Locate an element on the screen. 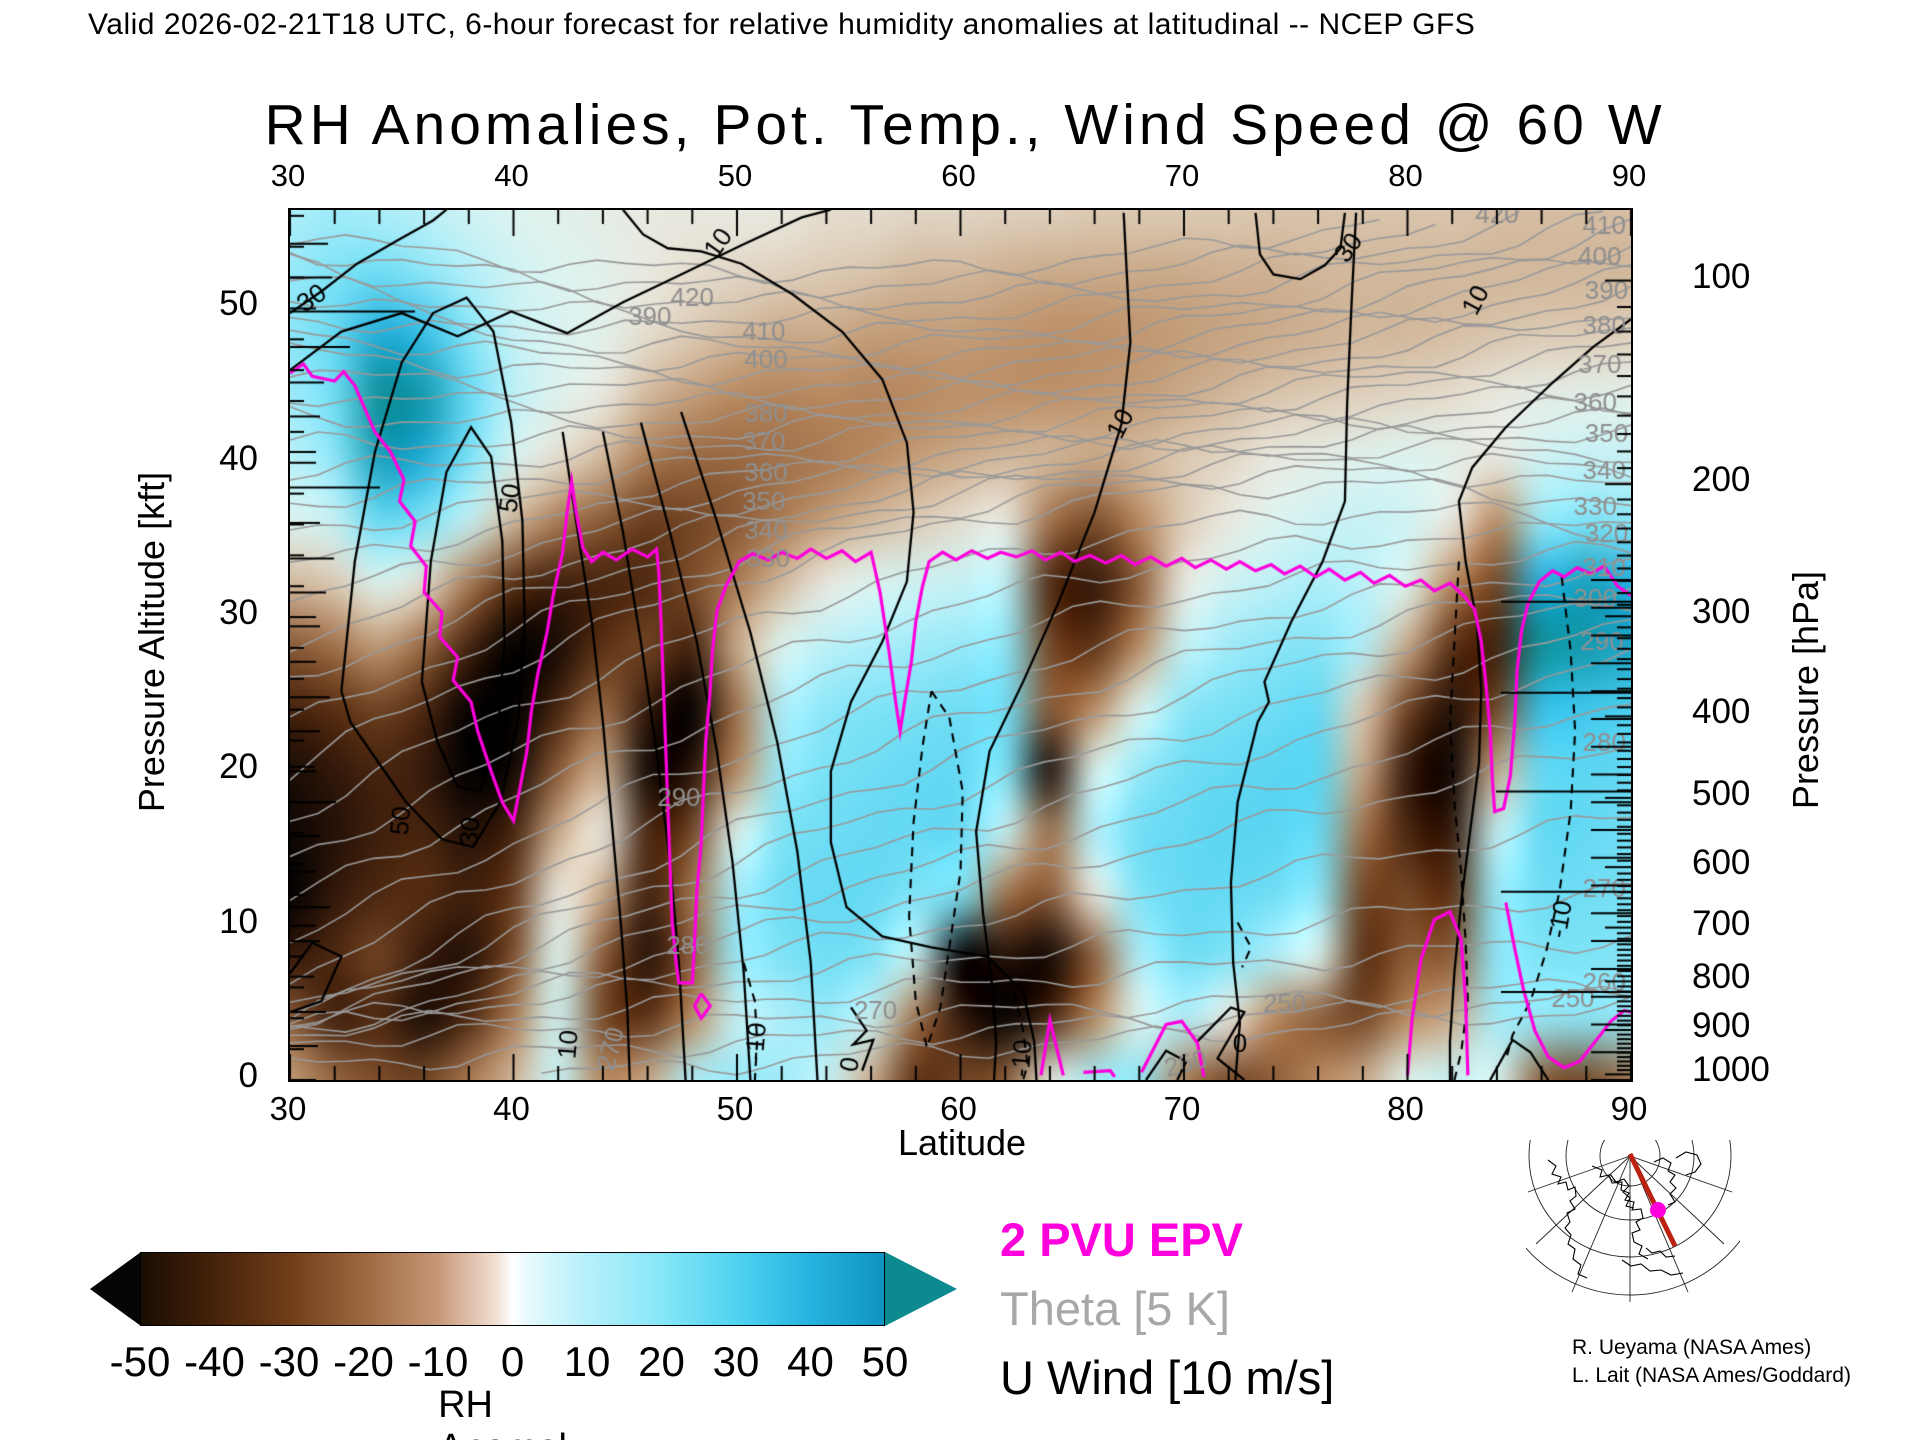  left-tick-0: 0 is located at coordinates (248, 1075).